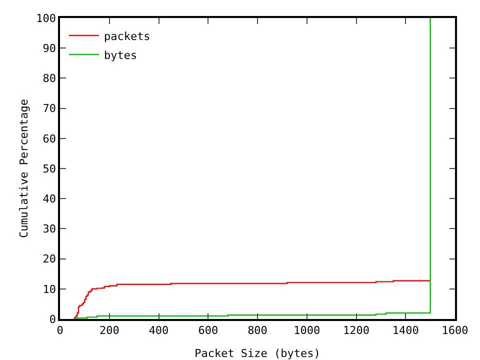  What do you see at coordinates (49, 199) in the screenshot?
I see `y-tick-label: 40` at bounding box center [49, 199].